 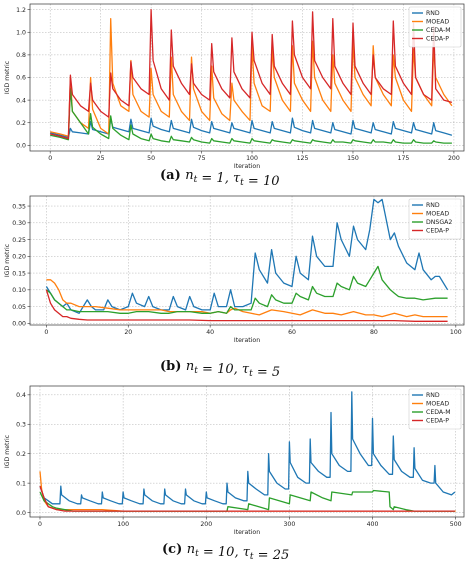 What do you see at coordinates (21, 10) in the screenshot?
I see `y-tick-label: 1.2` at bounding box center [21, 10].